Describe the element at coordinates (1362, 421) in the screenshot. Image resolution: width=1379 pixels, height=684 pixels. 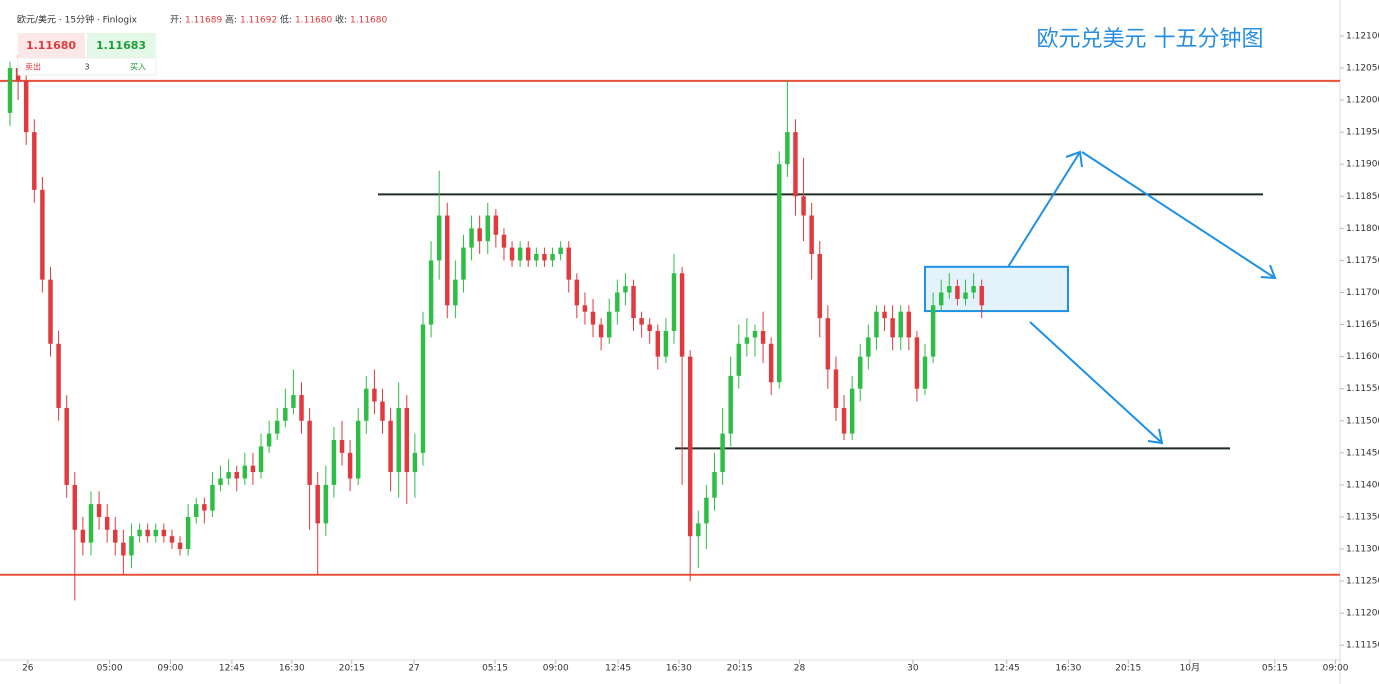
I see `y-tick-label: 1.11500` at that location.